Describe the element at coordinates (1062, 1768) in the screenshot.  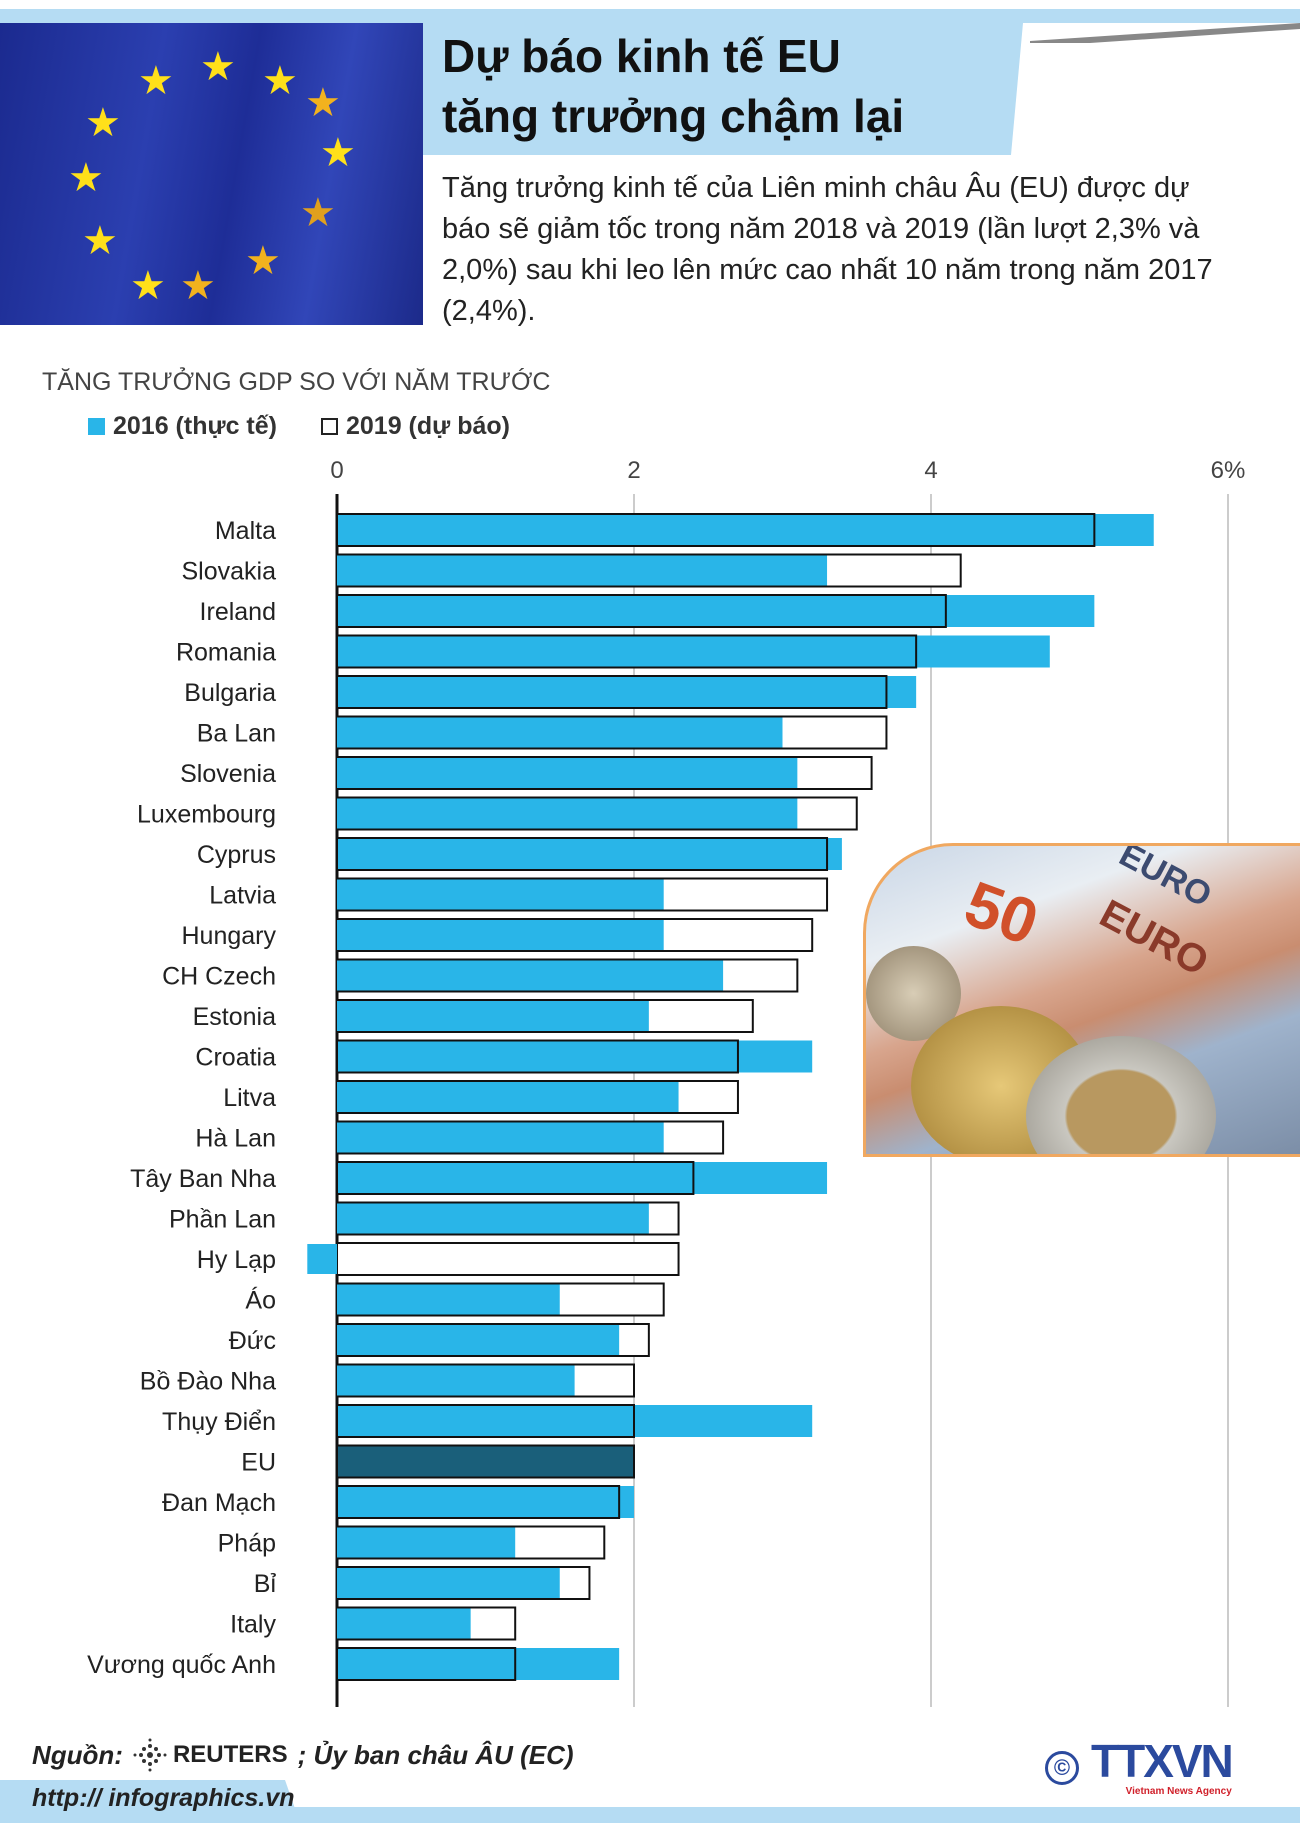
I see `copyright-icon: ©` at that location.